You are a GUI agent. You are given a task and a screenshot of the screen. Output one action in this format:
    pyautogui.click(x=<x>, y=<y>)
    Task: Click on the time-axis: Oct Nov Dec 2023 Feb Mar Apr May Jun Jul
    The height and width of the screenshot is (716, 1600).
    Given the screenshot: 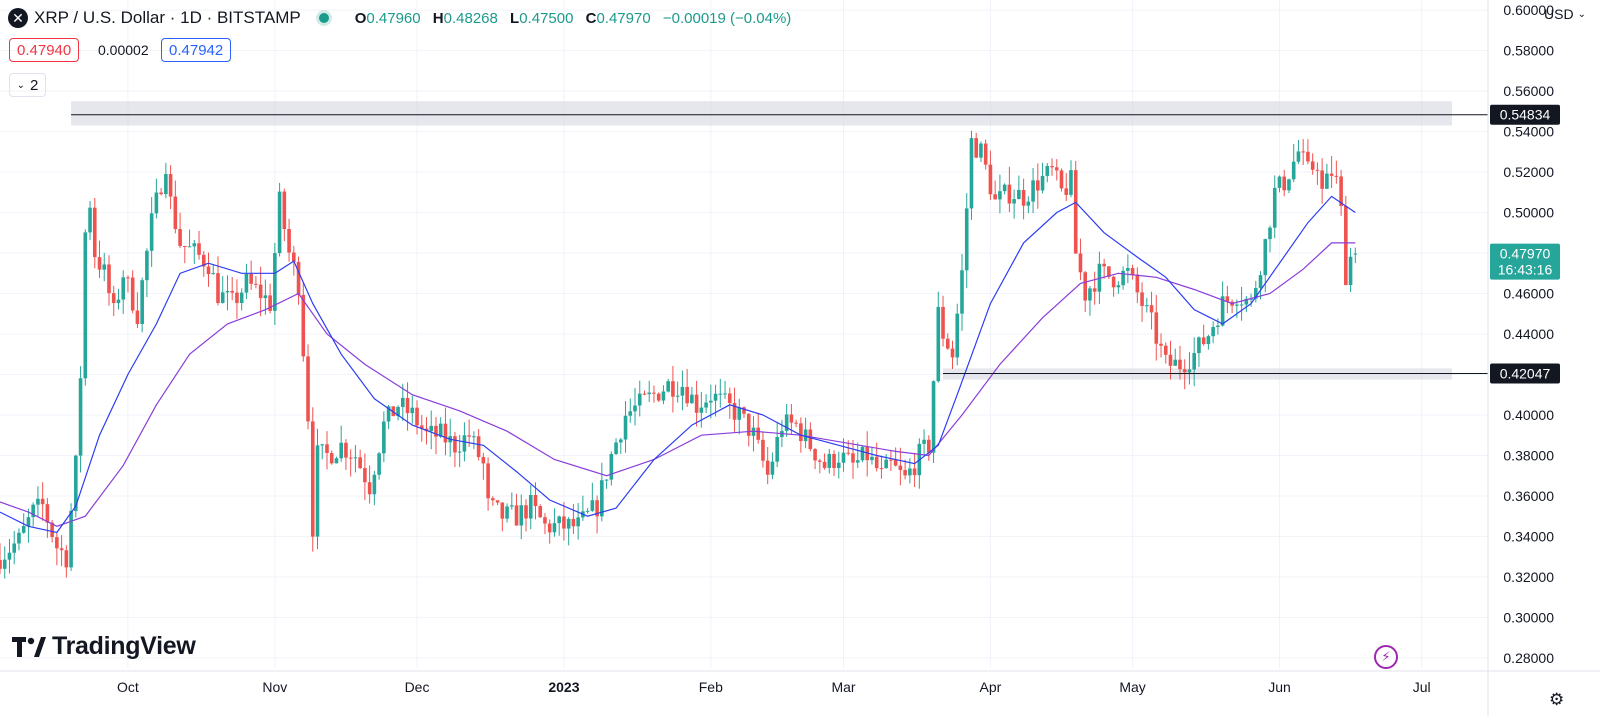 What is the action you would take?
    pyautogui.click(x=800, y=682)
    